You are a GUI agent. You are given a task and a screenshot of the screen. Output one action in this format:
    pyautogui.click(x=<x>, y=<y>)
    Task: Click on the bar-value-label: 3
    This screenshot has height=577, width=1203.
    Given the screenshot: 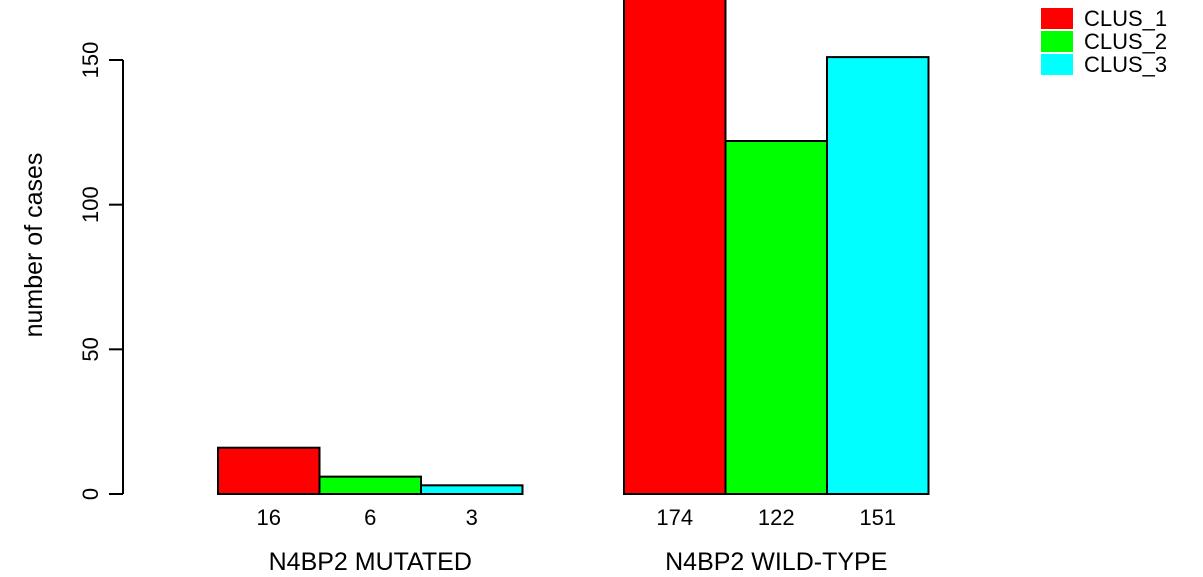 What is the action you would take?
    pyautogui.click(x=472, y=517)
    